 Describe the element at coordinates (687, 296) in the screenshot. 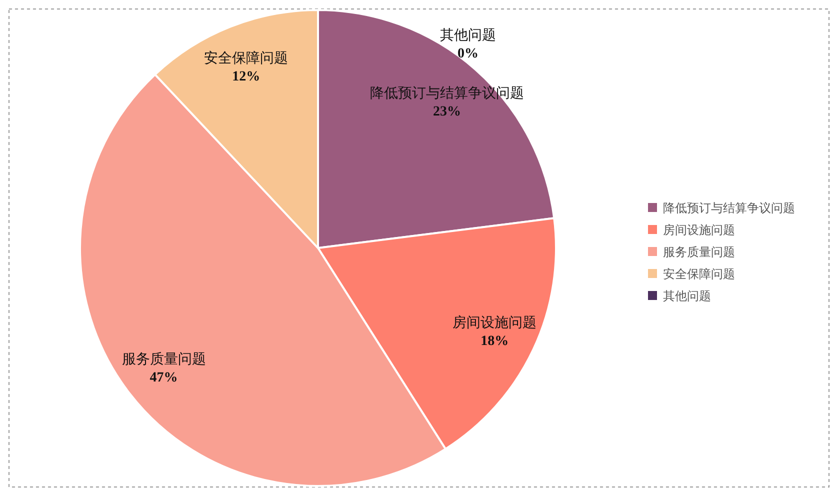

I see `legend-label: 其他问题` at that location.